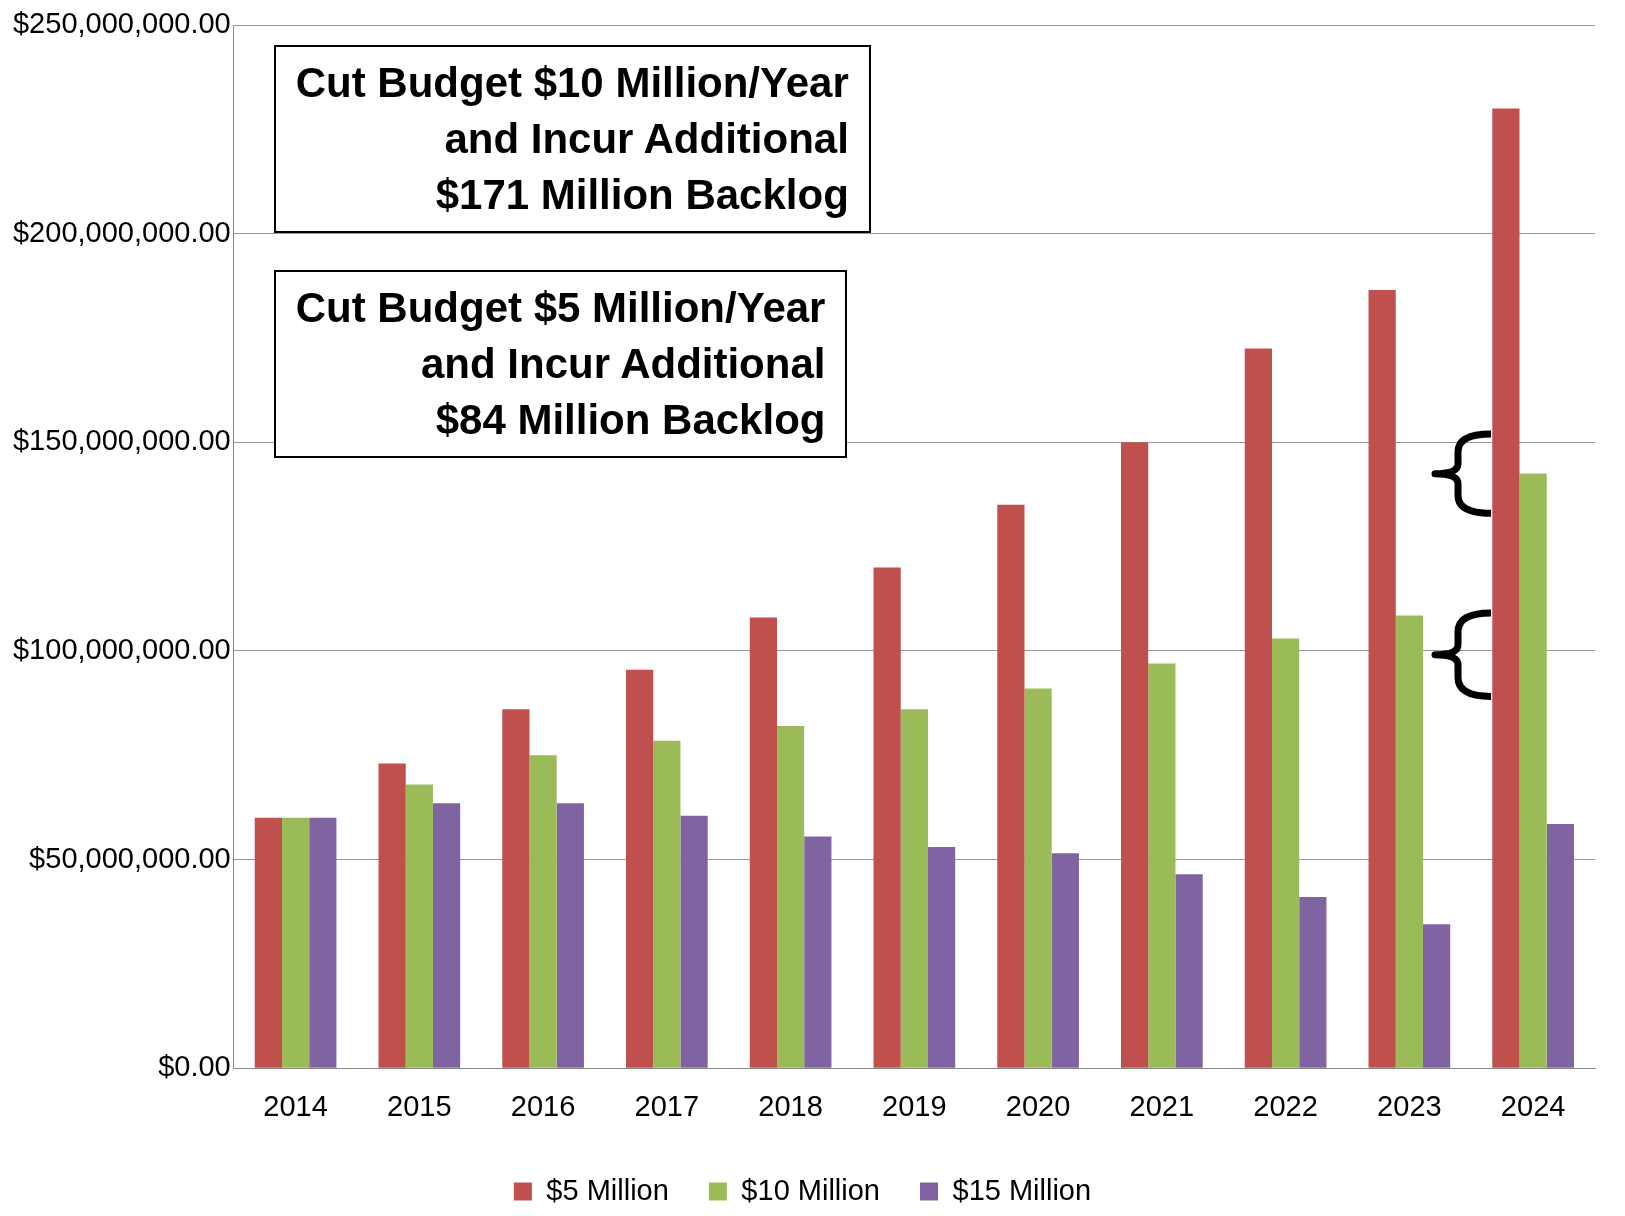 The width and height of the screenshot is (1625, 1216). What do you see at coordinates (194, 1066) in the screenshot?
I see `y-tick-label: $0.00` at bounding box center [194, 1066].